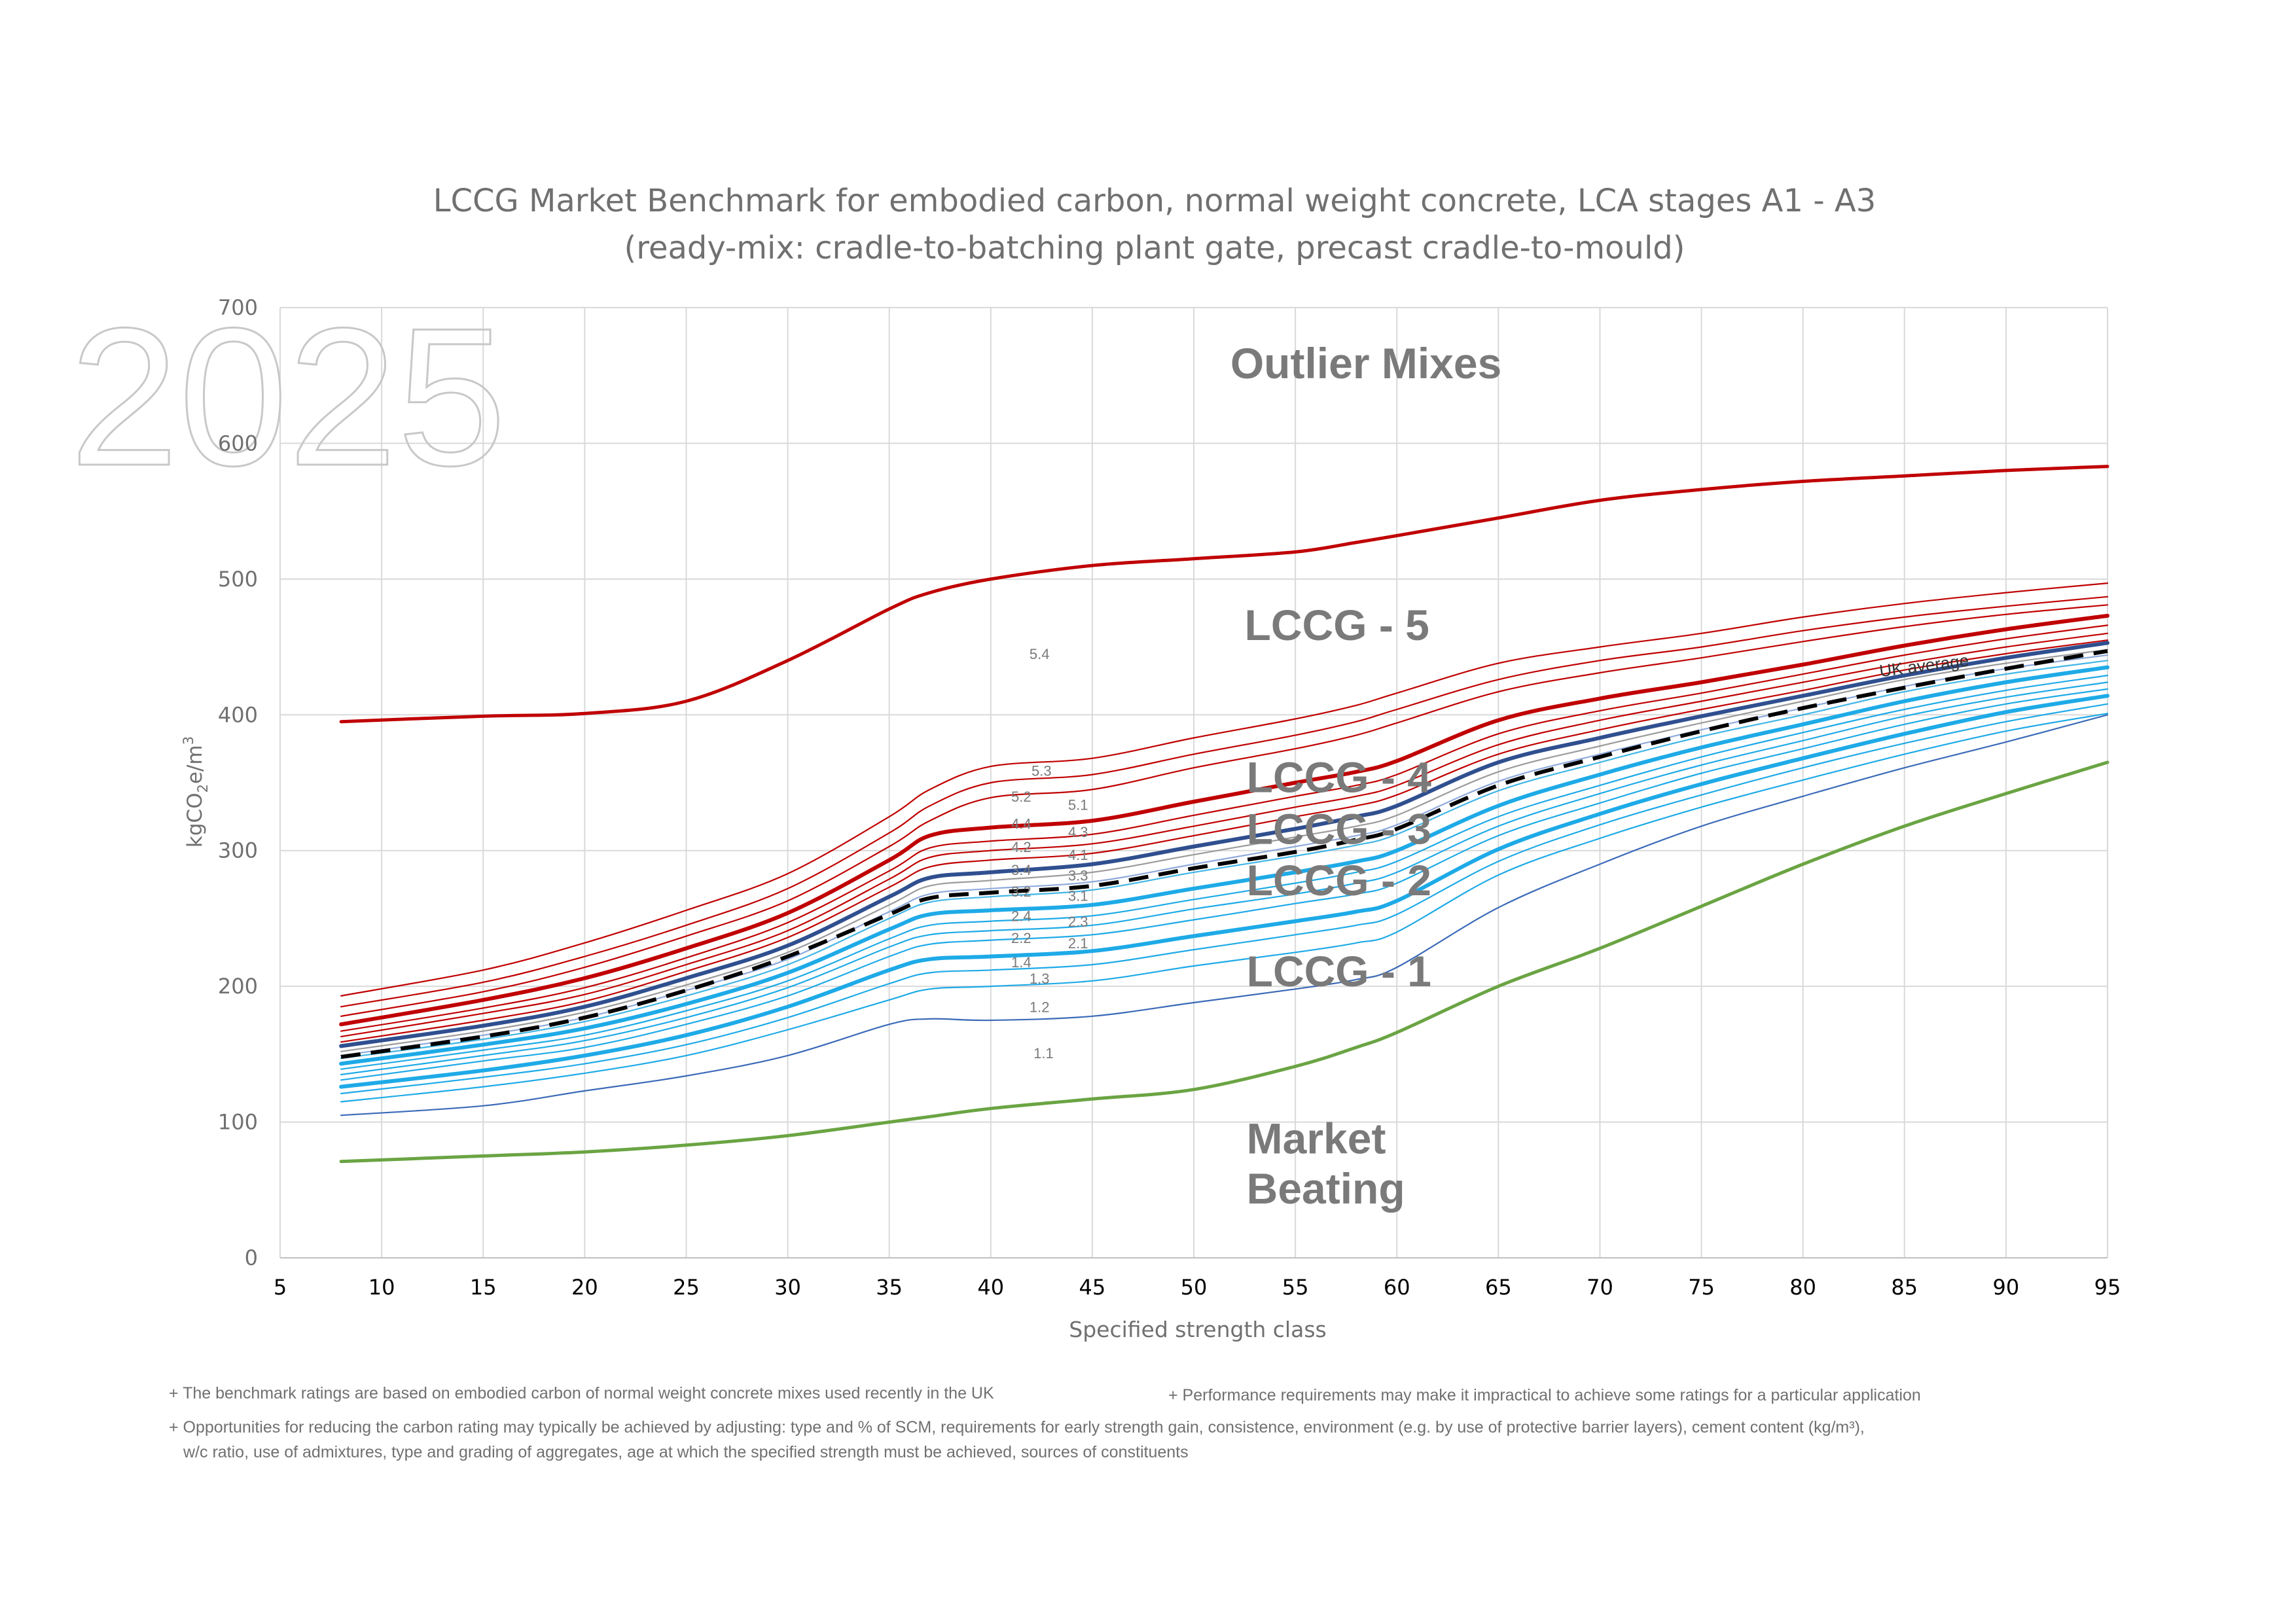 The height and width of the screenshot is (1623, 2296). I want to click on sub-band-label: 4.1, so click(1078, 855).